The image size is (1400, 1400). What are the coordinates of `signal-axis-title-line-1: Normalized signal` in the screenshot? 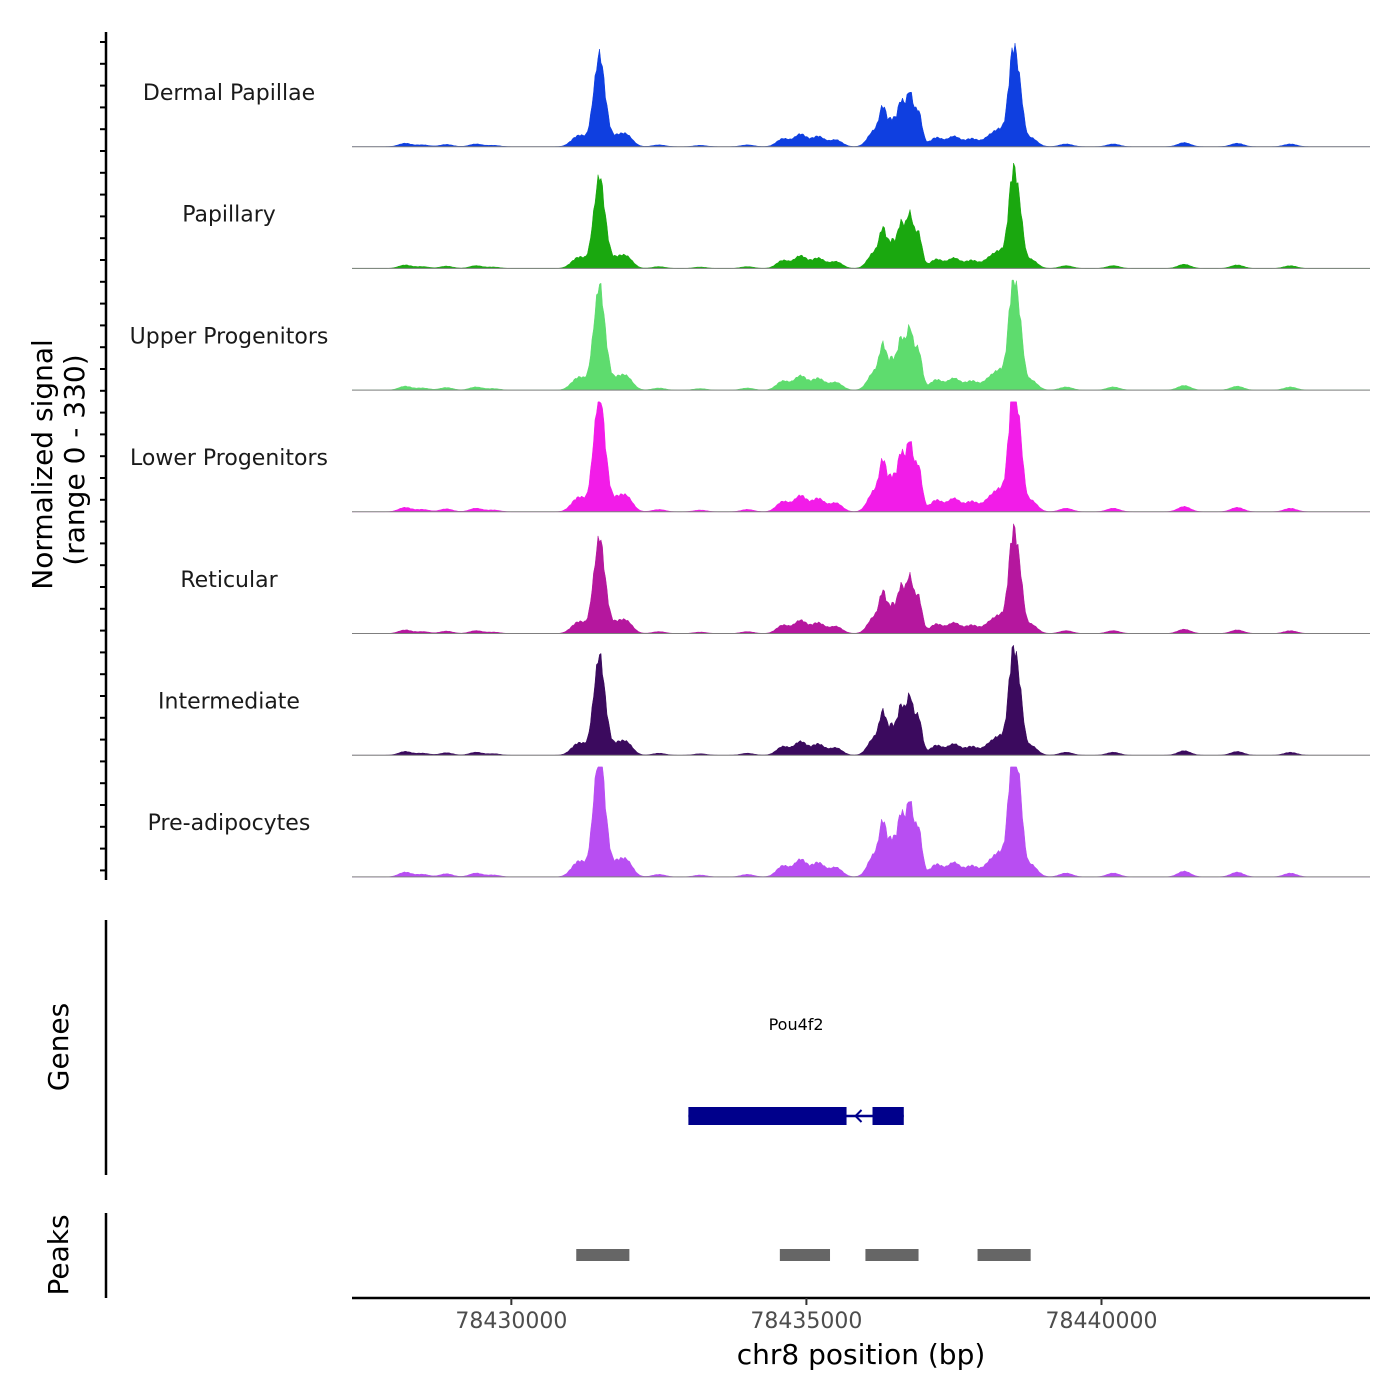 It's located at (42, 464).